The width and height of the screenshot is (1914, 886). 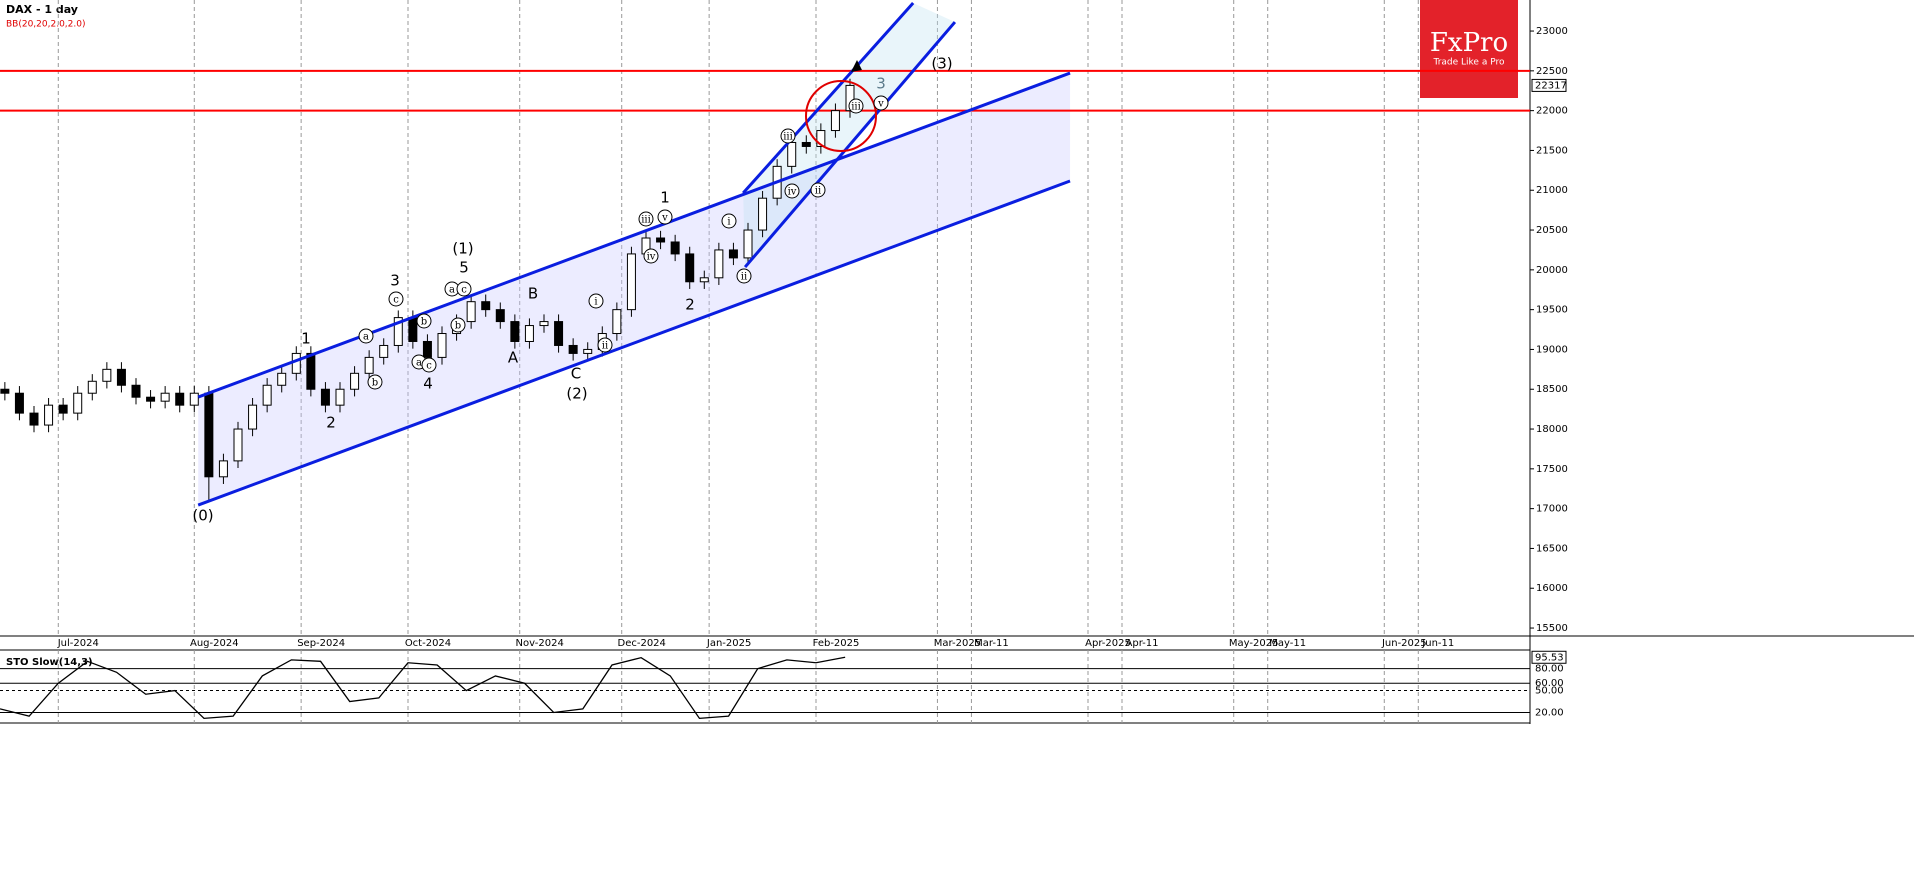 I want to click on wave-label: (3), so click(x=941, y=64).